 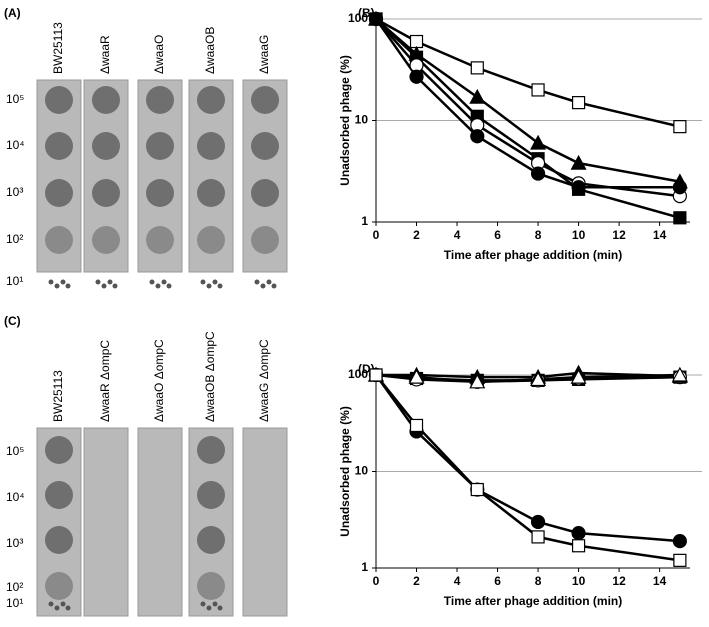 What do you see at coordinates (264, 54) in the screenshot?
I see `strain-label: ΔwaaG` at bounding box center [264, 54].